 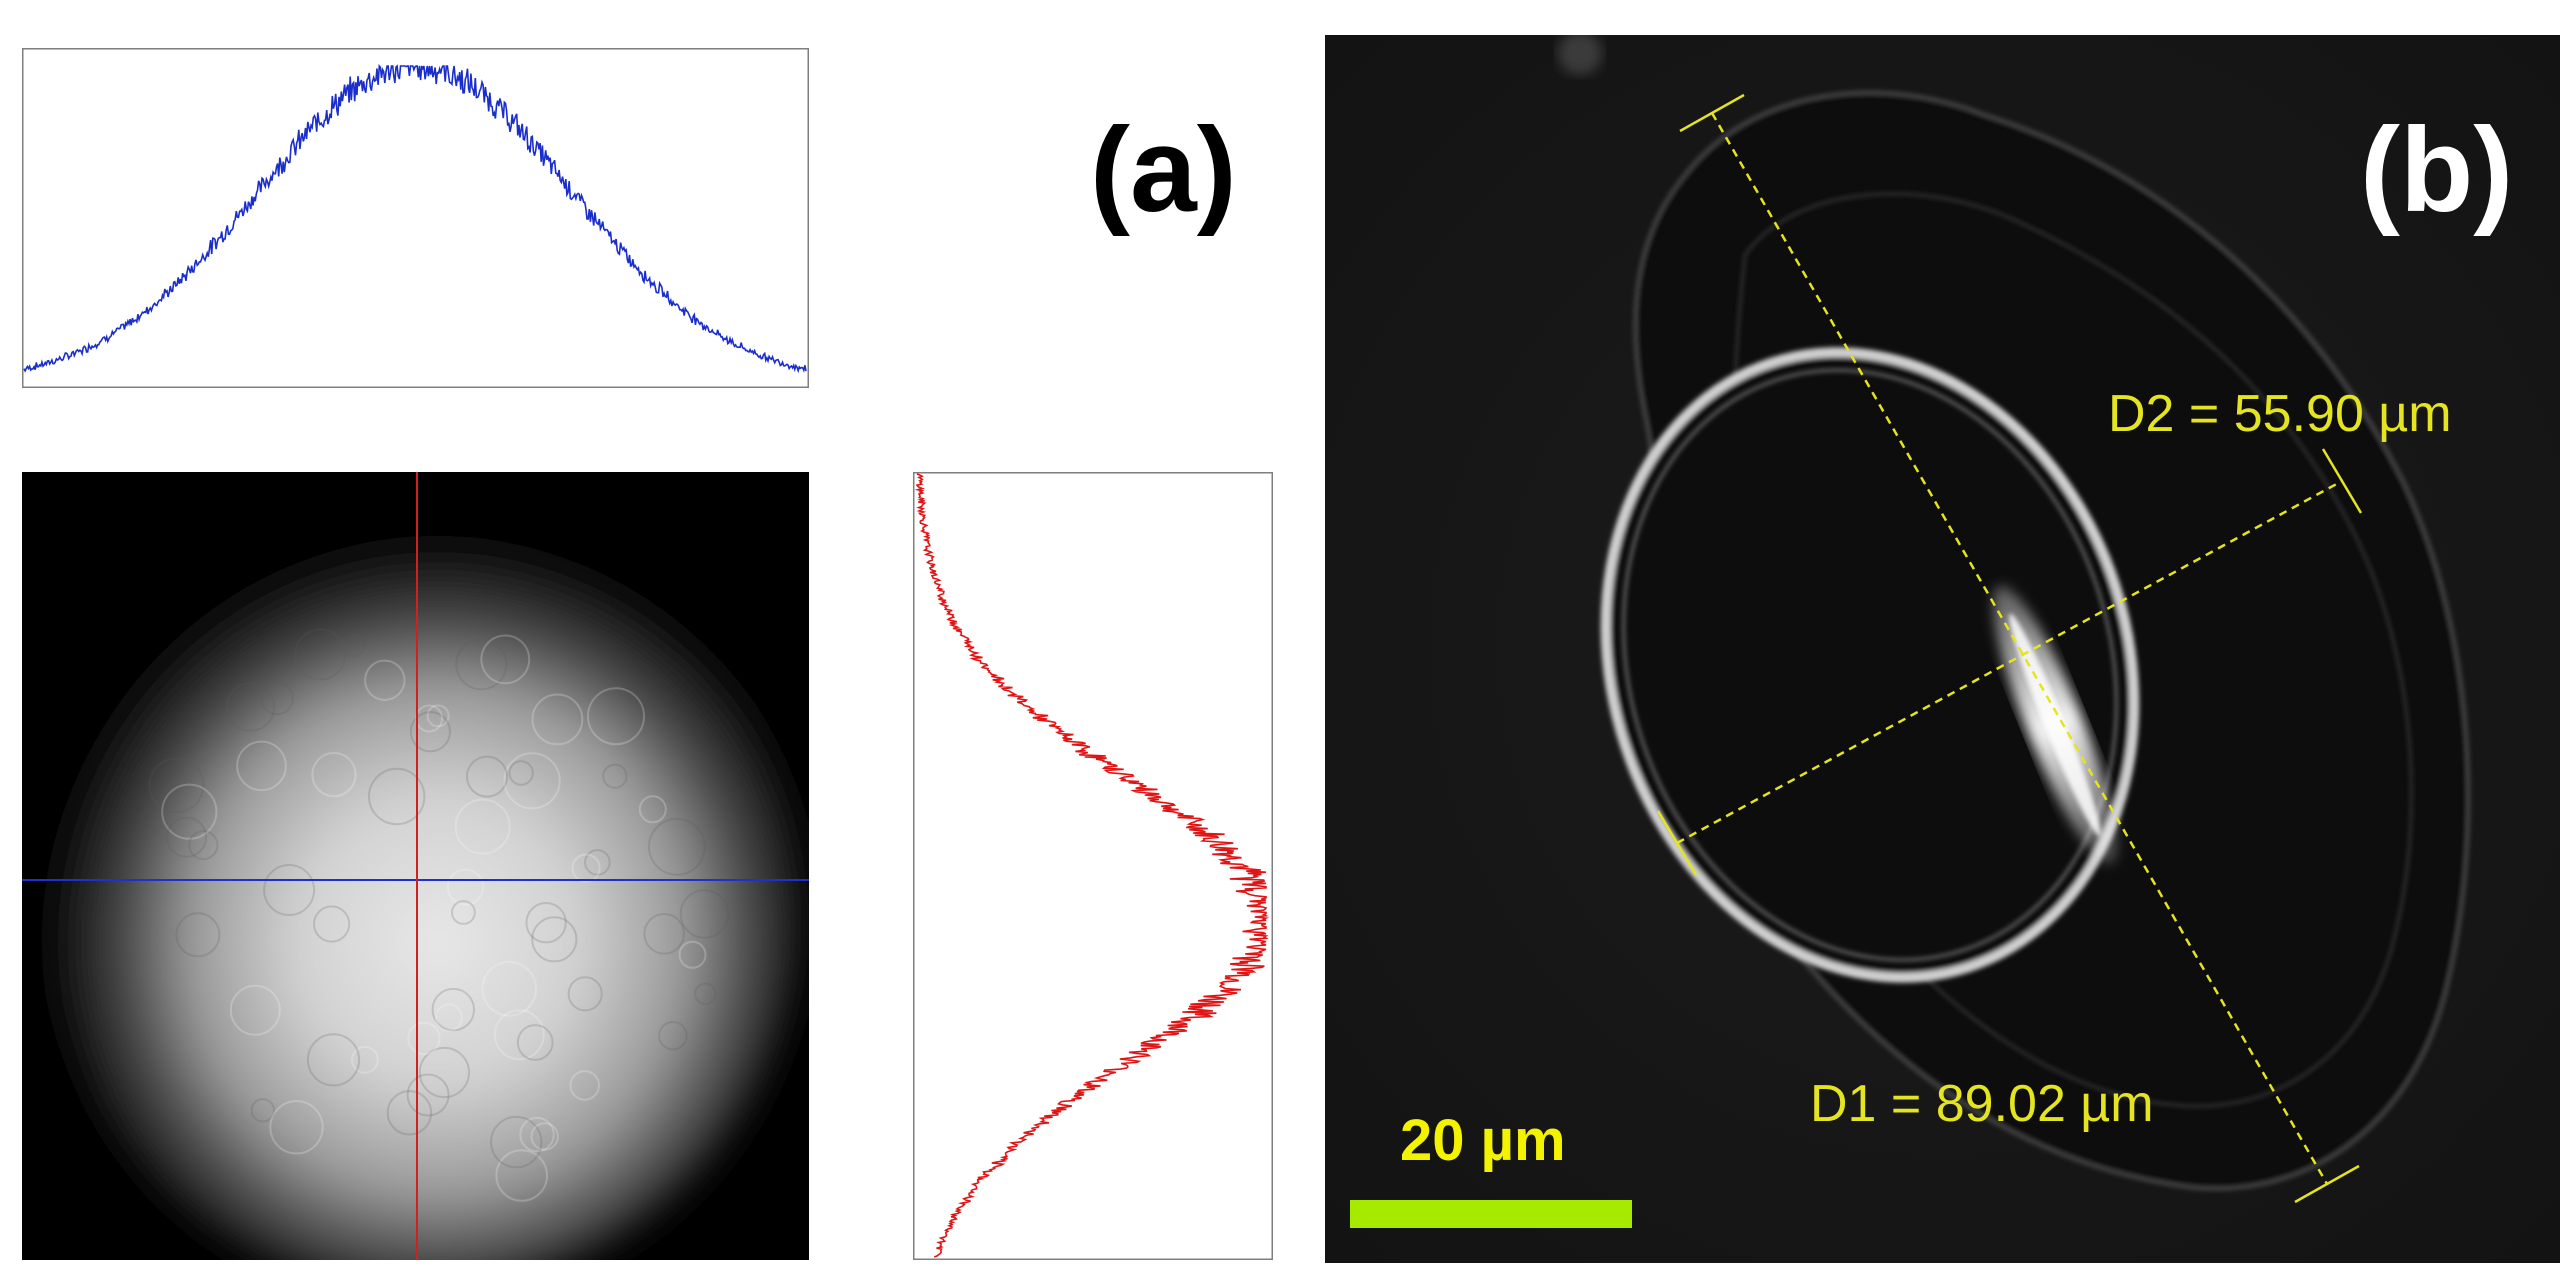 I want to click on vertical-intensity-profile, so click(x=1093, y=866).